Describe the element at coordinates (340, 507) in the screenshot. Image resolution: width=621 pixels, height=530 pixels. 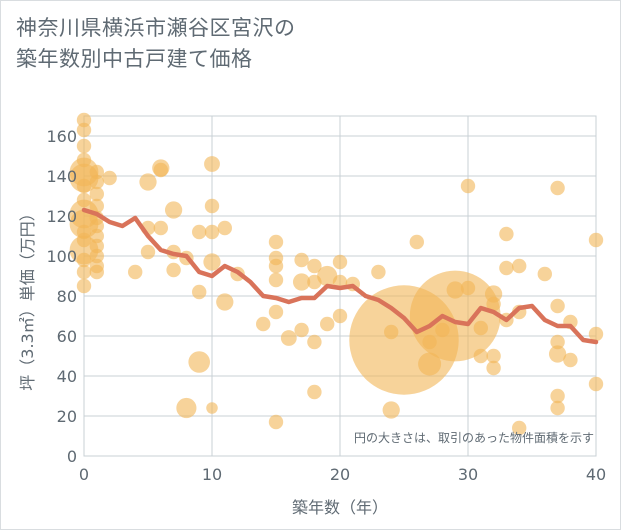
I see `x-axis-label: 築年数（年）` at that location.